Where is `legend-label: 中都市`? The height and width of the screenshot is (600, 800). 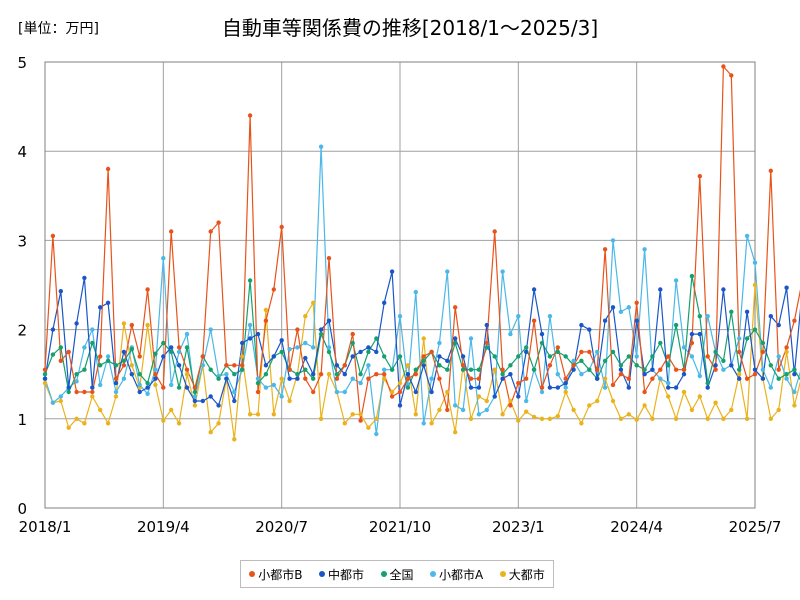
legend-label: 中都市 is located at coordinates (345, 574).